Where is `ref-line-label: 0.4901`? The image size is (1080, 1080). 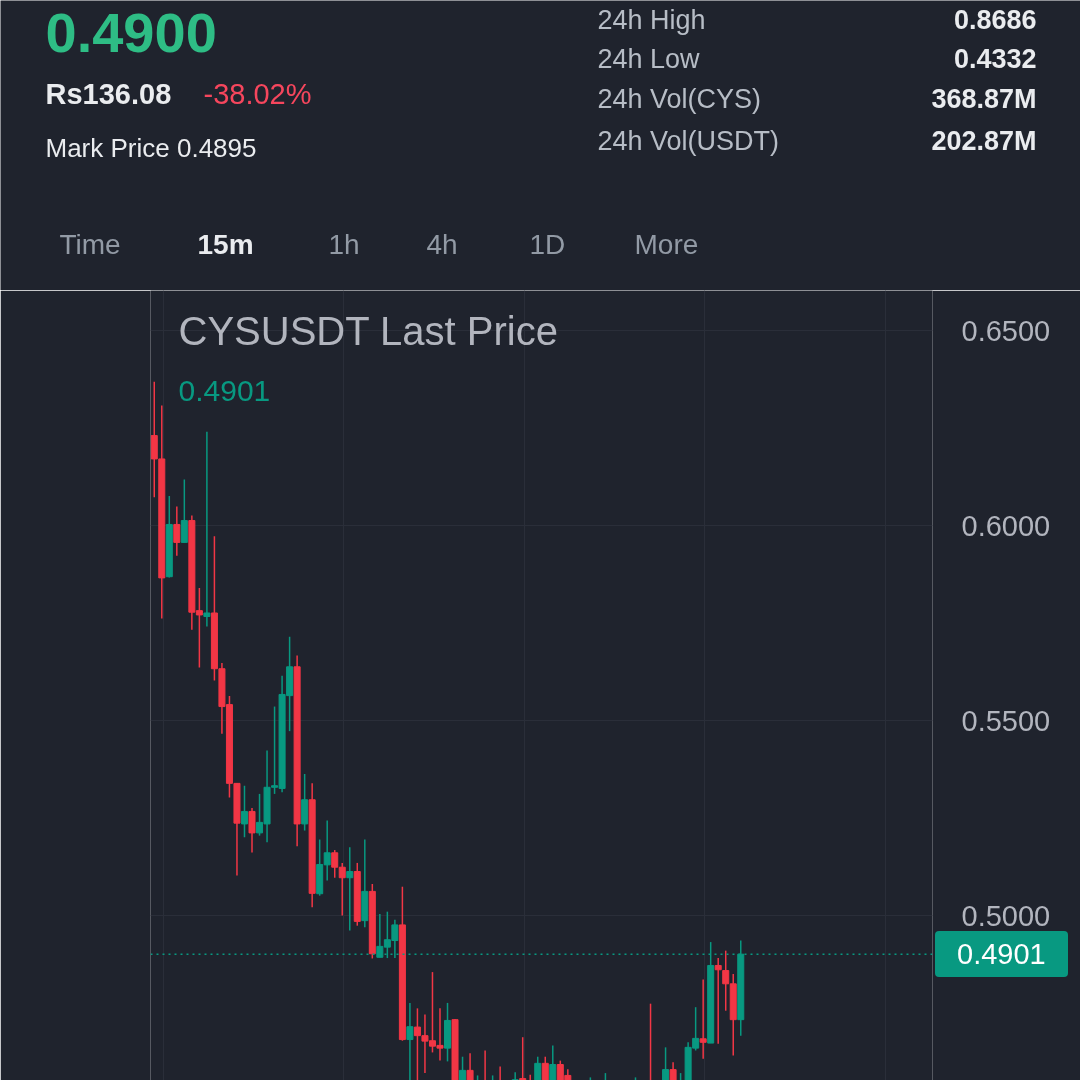 ref-line-label: 0.4901 is located at coordinates (1001, 953).